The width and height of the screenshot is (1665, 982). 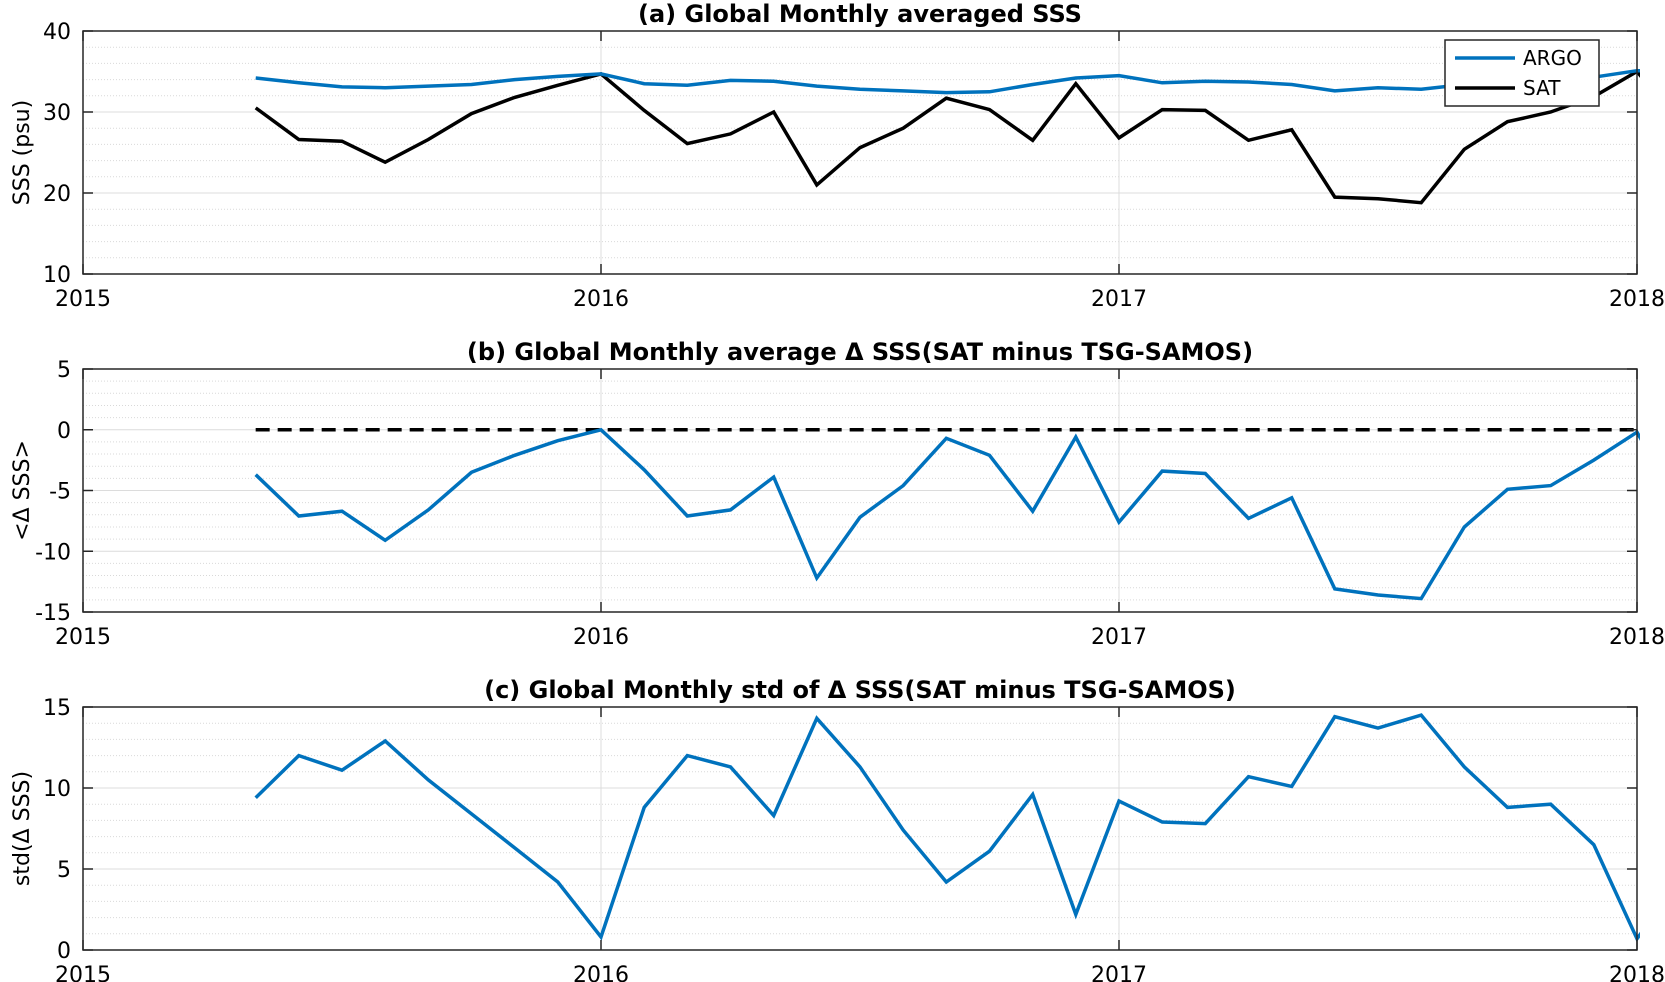 I want to click on y-axis-label: SSS (psu), so click(x=22, y=152).